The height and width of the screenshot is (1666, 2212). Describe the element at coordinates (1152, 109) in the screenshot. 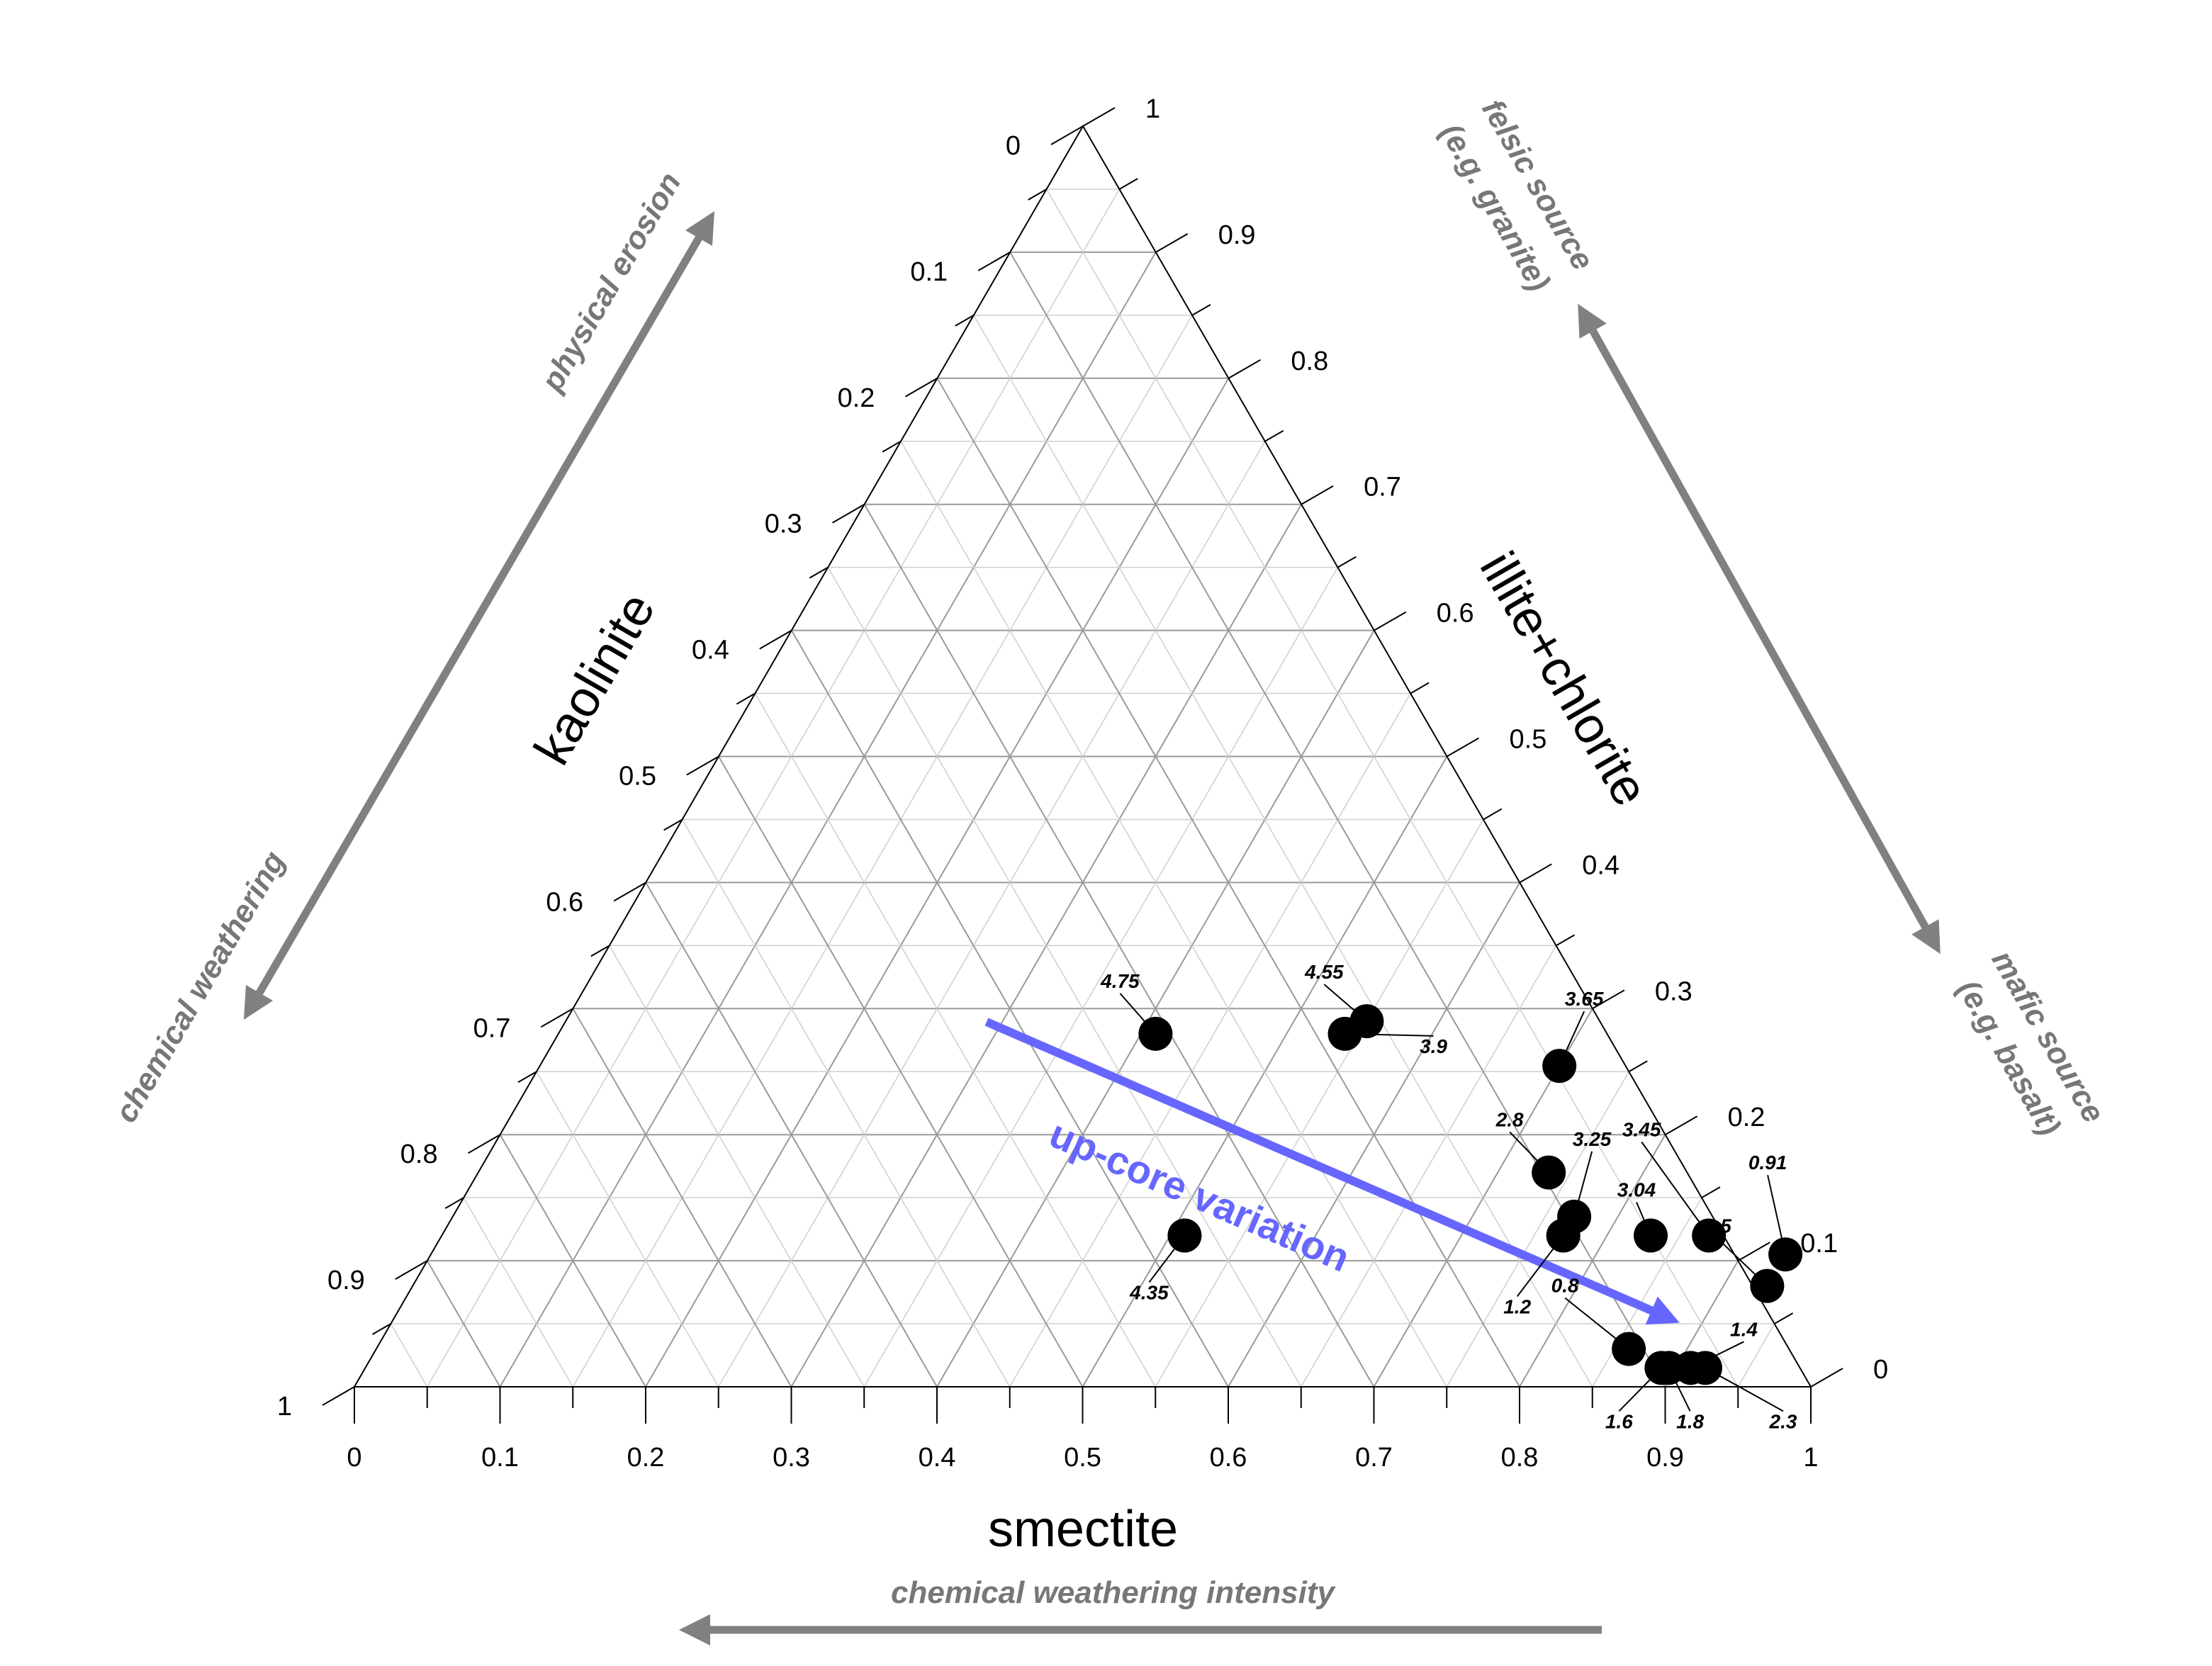

I see `tick-label-illite-chlorite: 1` at that location.